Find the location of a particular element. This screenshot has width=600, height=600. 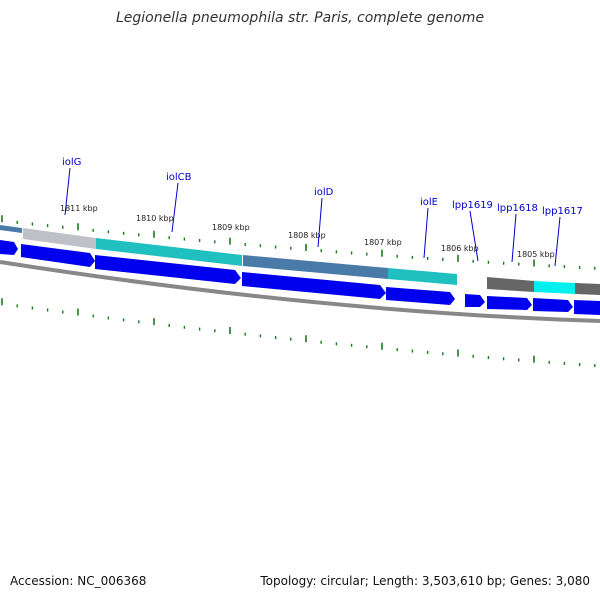

cds-arrows is located at coordinates (300, 277).